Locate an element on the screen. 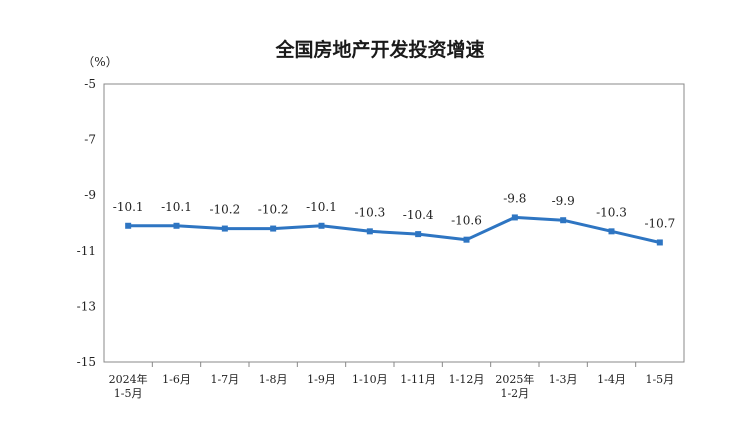 The width and height of the screenshot is (736, 436). x-tick-label: 1-3月 is located at coordinates (563, 379).